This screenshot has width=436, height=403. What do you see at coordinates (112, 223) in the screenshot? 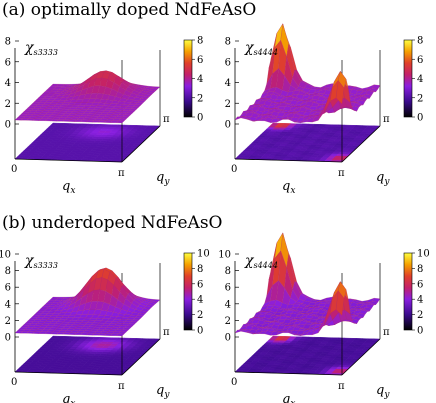
I see `section-title-b: (b) underdoped NdFeAsO` at bounding box center [112, 223].